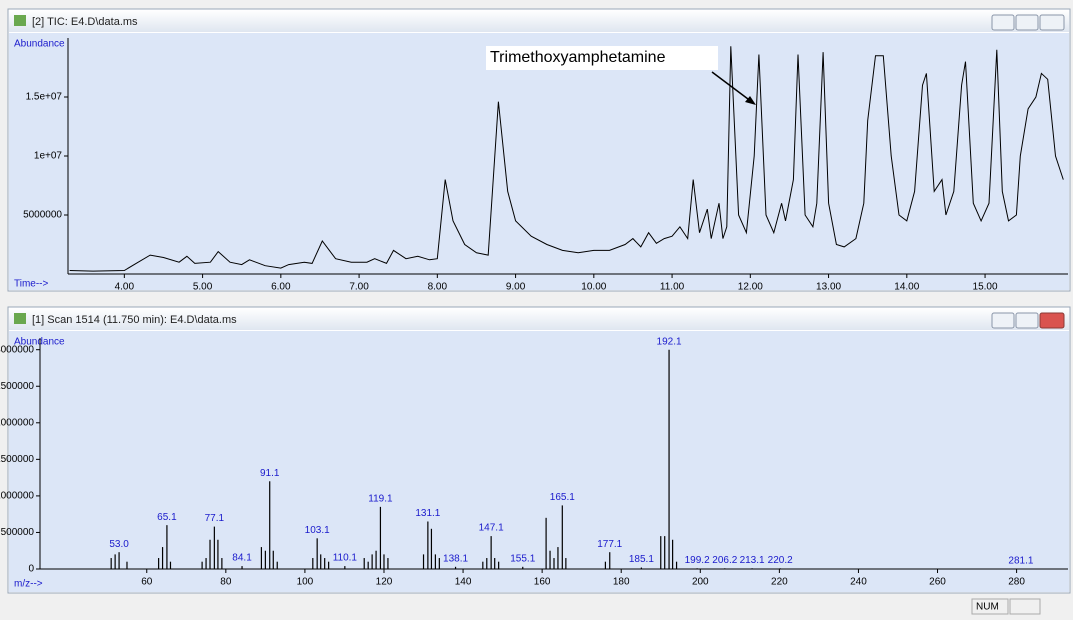  Describe the element at coordinates (491, 528) in the screenshot. I see `peak-label: 147.1` at that location.